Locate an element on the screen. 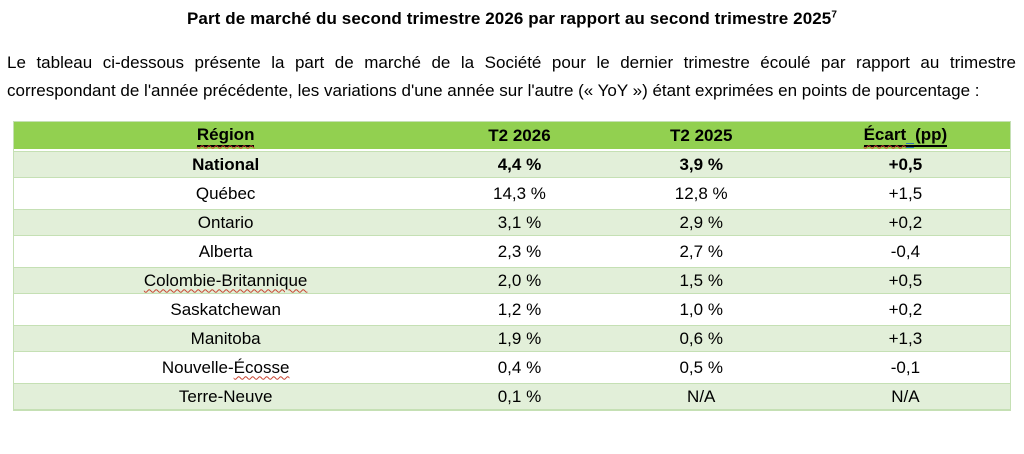  header-text: Écart is located at coordinates (885, 134).